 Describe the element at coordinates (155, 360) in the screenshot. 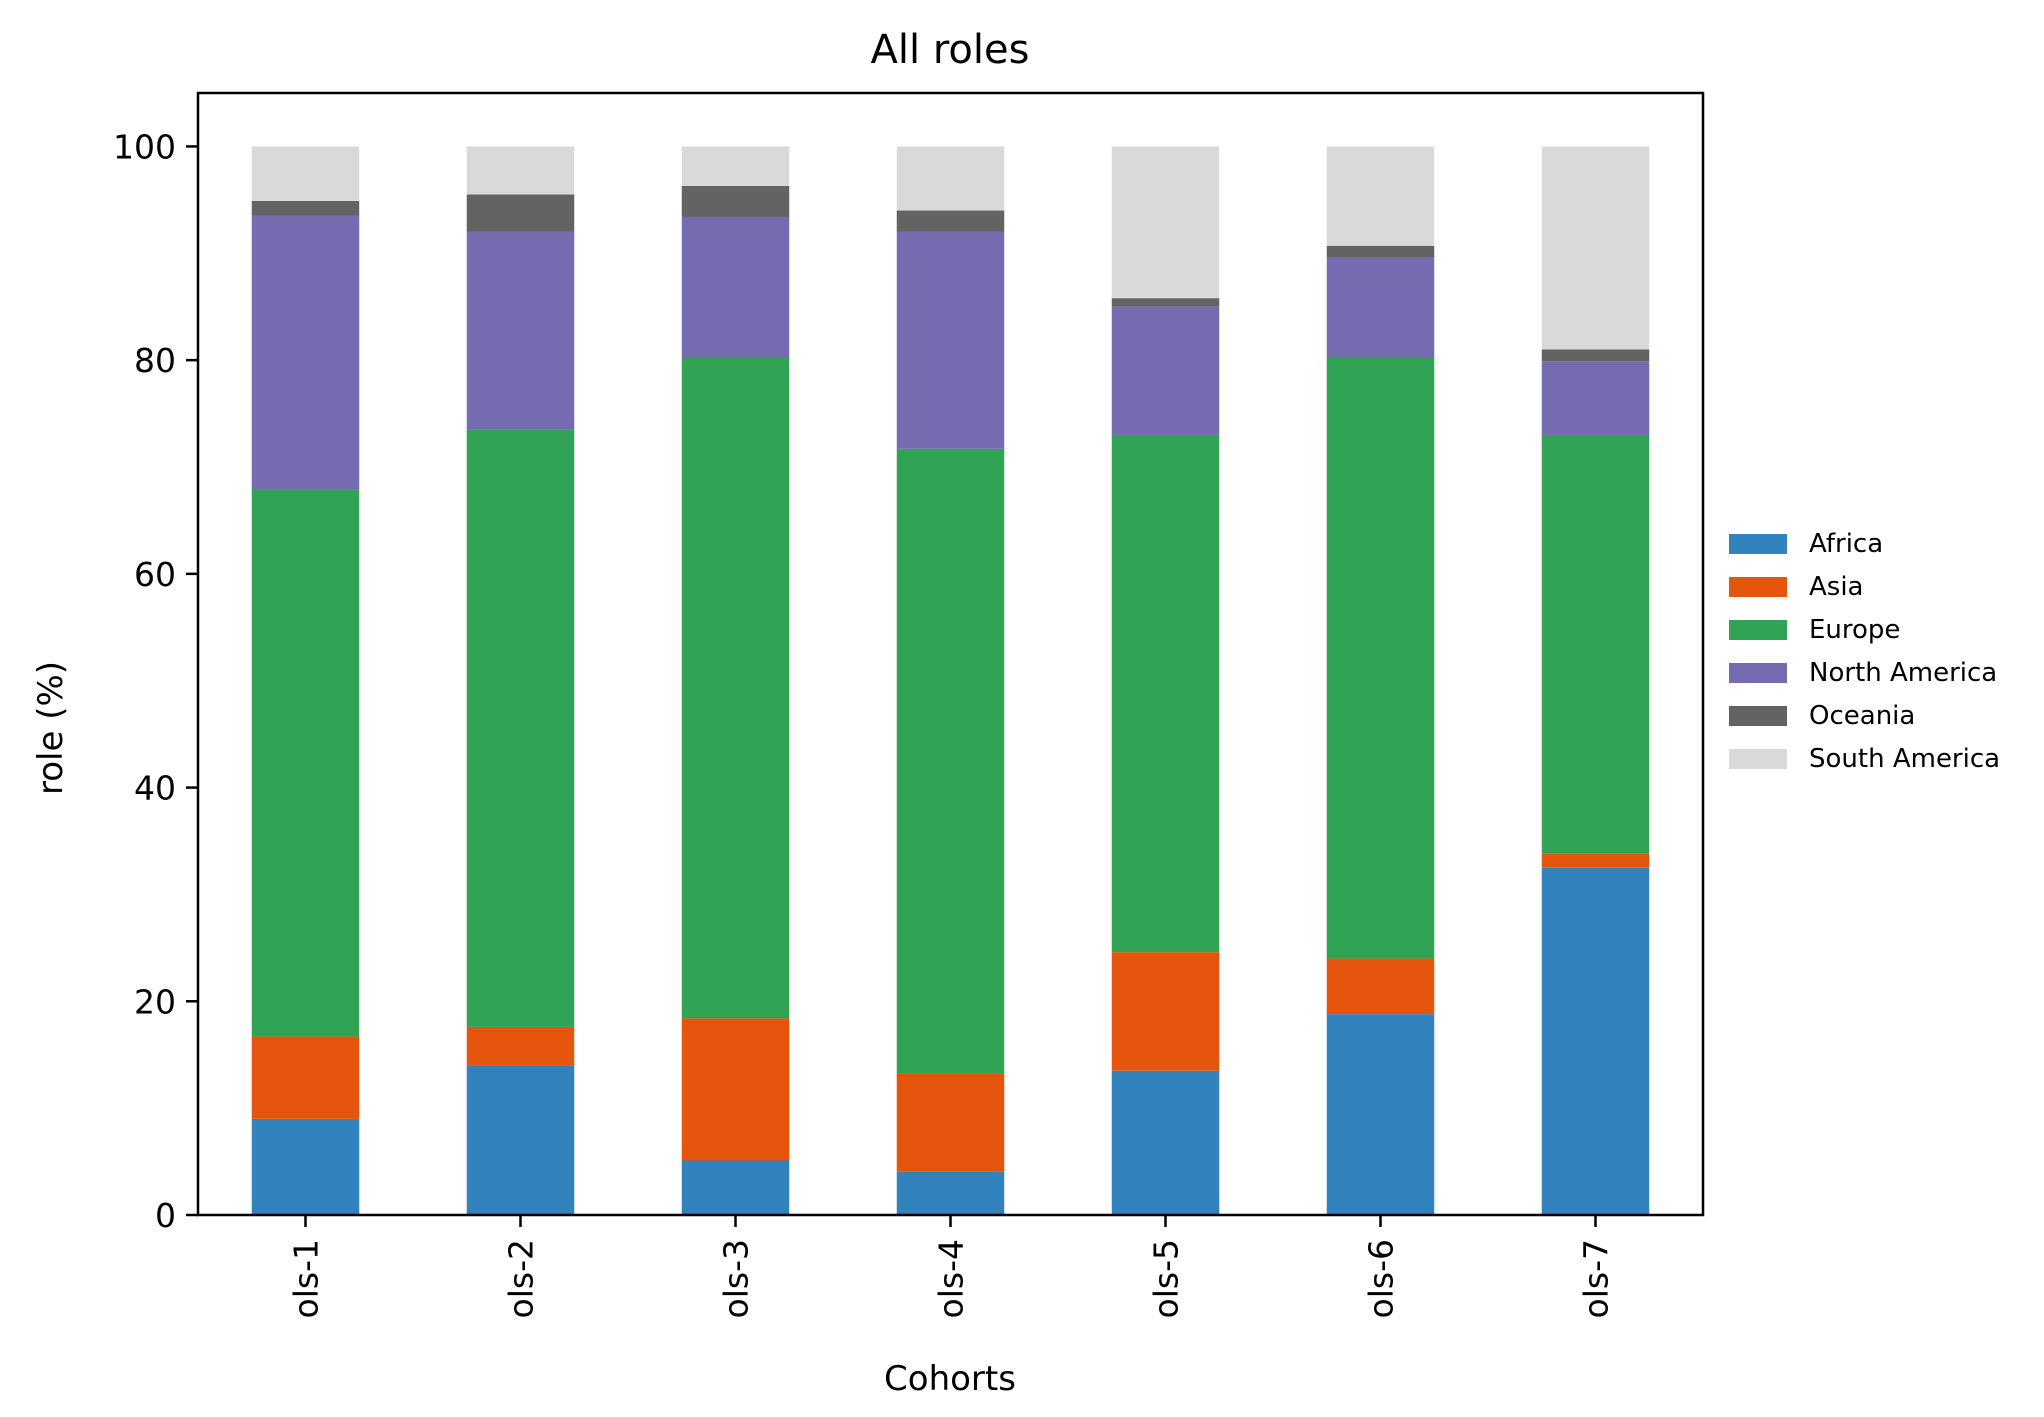

I see `y-tick-label: 80` at that location.